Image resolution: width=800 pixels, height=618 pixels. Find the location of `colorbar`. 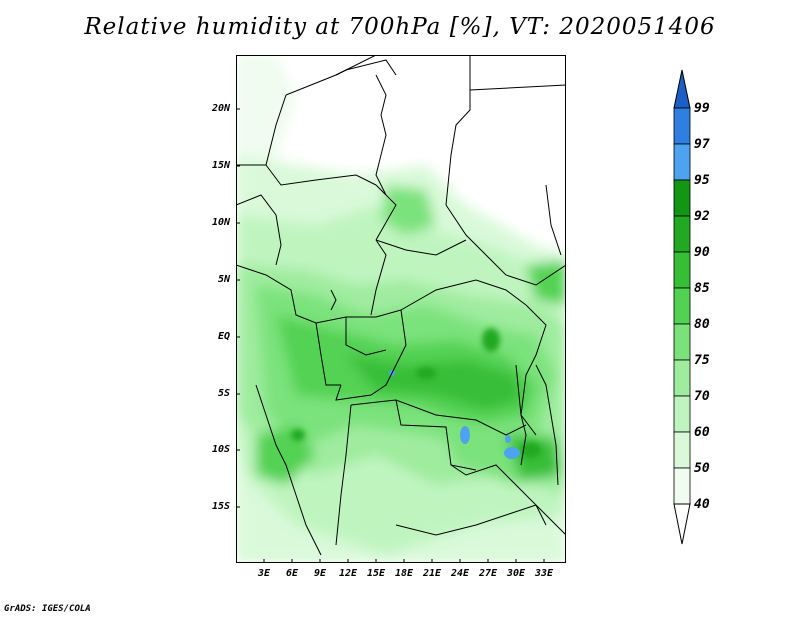

colorbar is located at coordinates (682, 307).